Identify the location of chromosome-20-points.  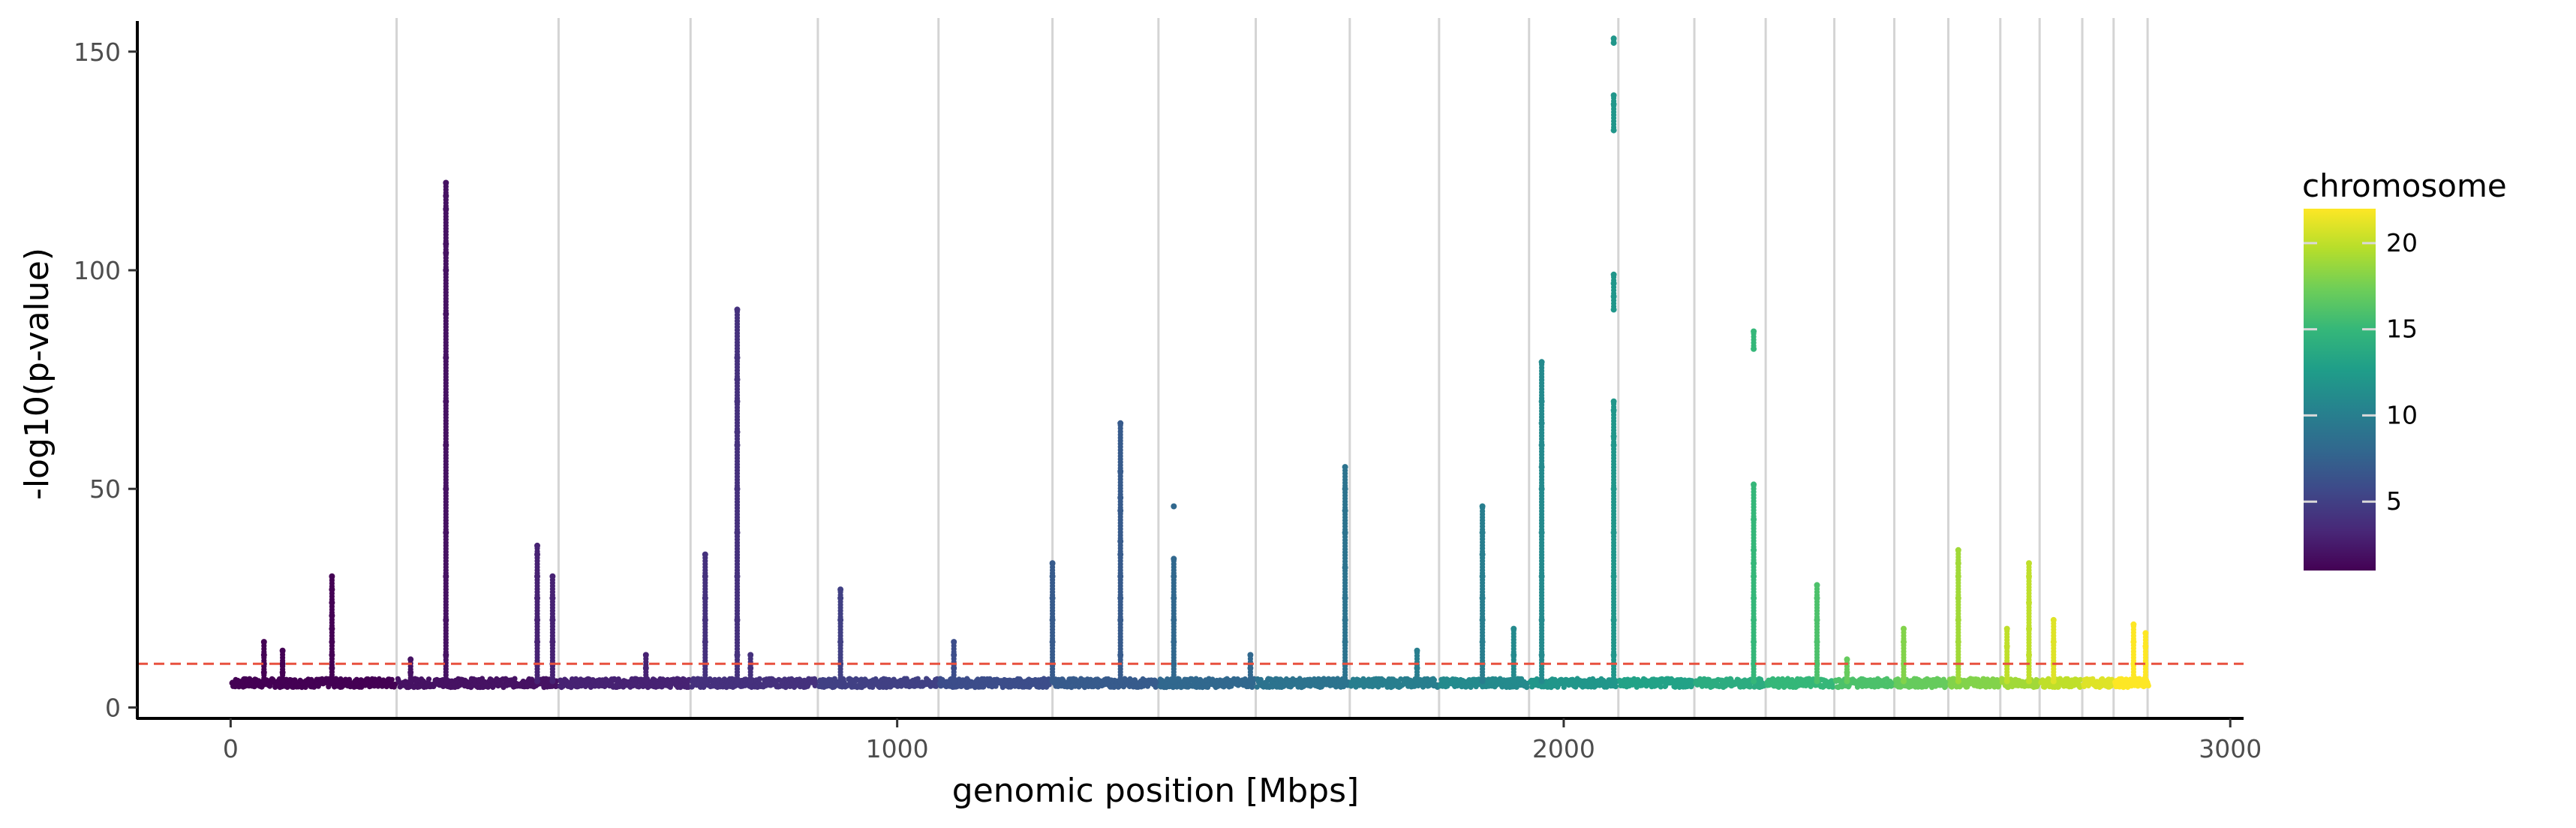
(2061, 683).